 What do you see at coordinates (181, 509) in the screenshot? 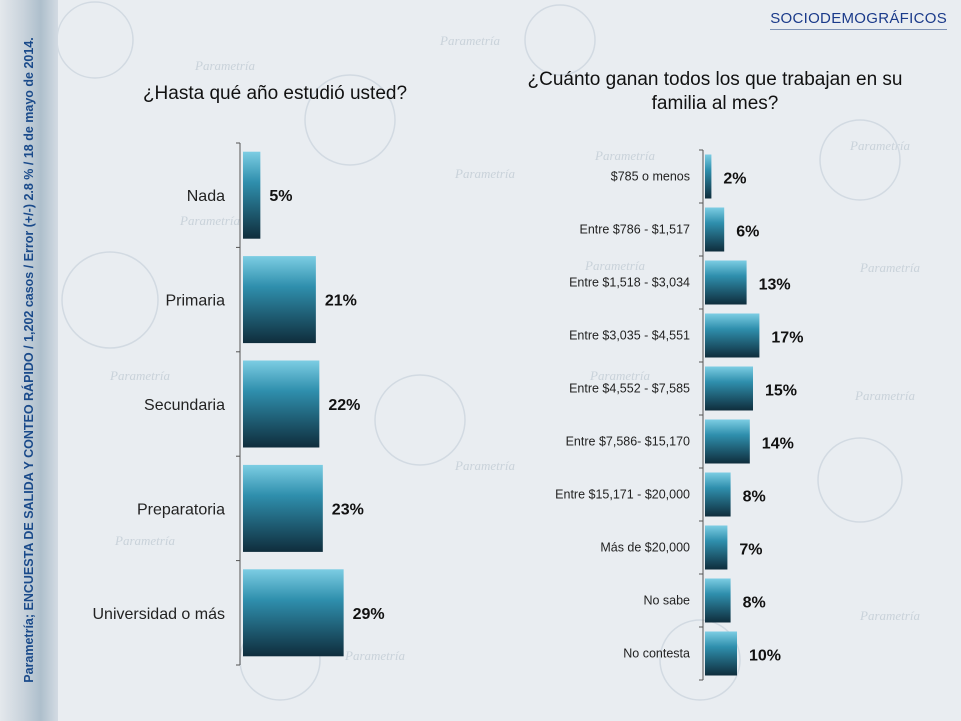
I see `chart-1-category-label: Preparatoria` at bounding box center [181, 509].